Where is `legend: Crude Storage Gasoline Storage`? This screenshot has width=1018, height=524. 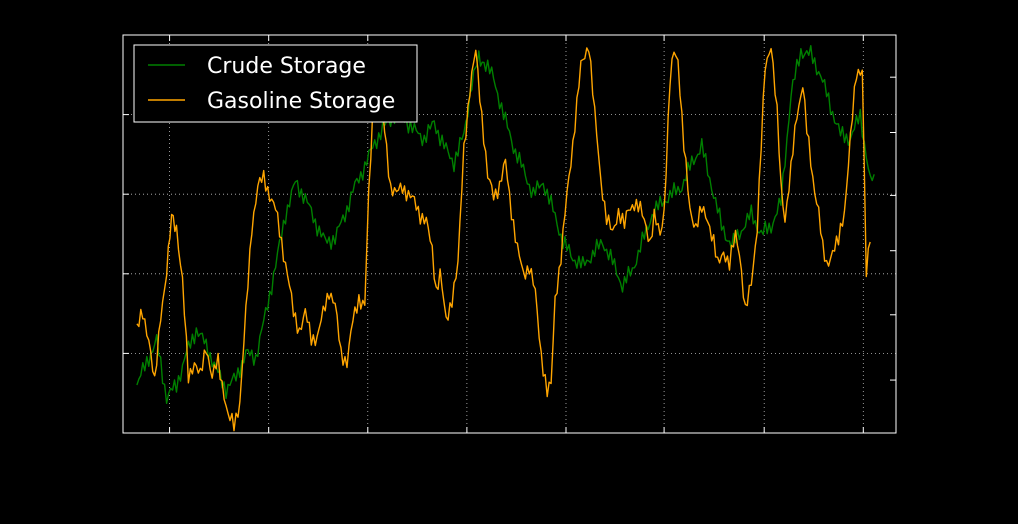
legend: Crude Storage Gasoline Storage is located at coordinates (275, 83).